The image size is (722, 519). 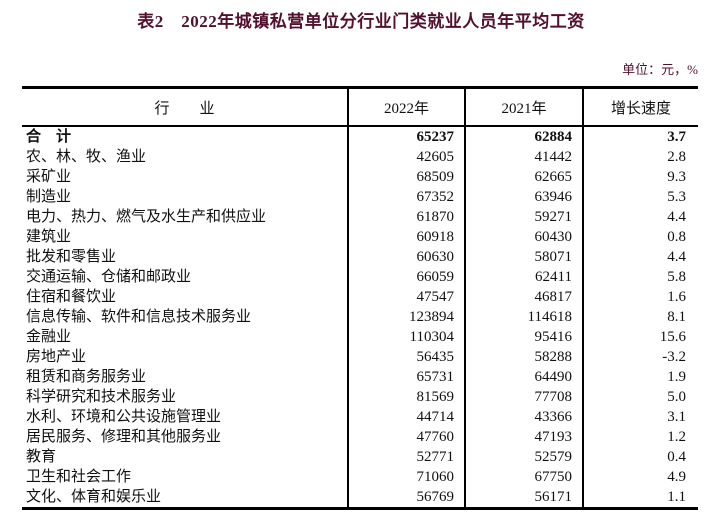 I want to click on growth-cell: 9.3, so click(x=640, y=177).